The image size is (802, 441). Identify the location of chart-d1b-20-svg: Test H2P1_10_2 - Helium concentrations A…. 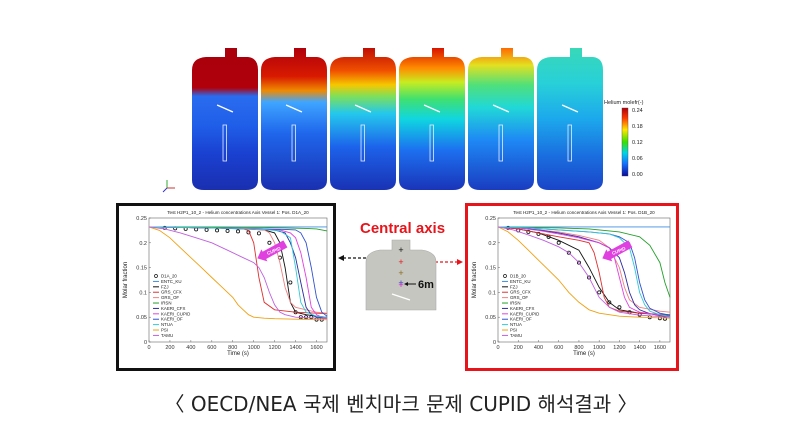
(571, 283).